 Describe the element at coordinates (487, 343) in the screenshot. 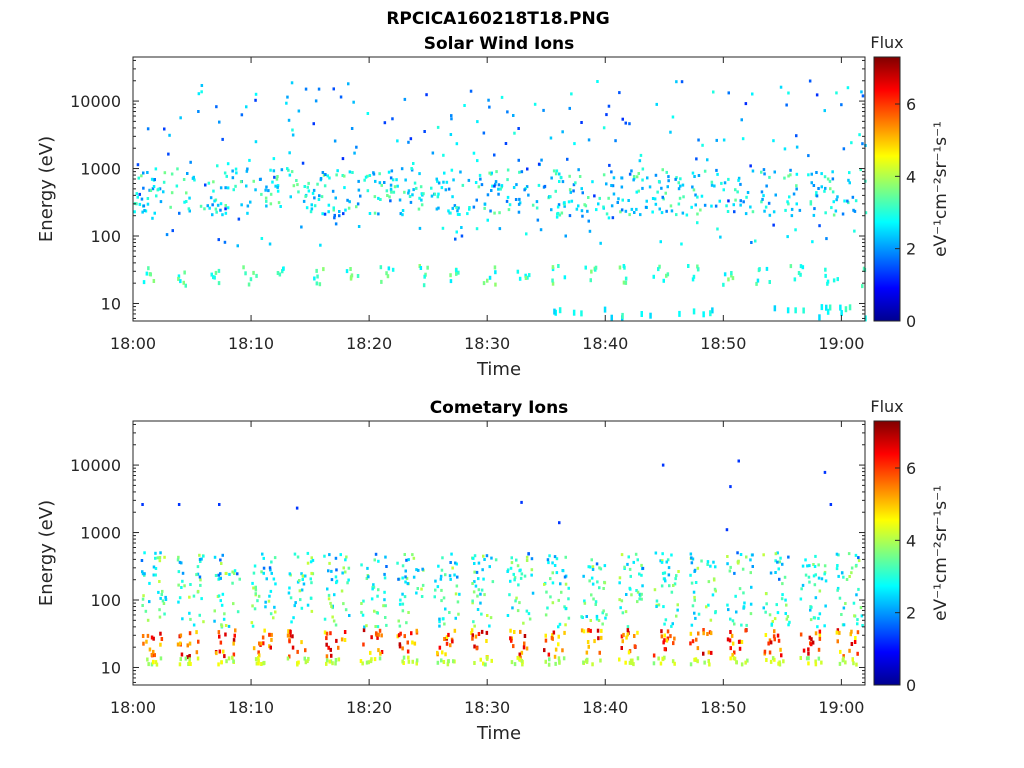

I see `x-tick-label: 18:30` at that location.